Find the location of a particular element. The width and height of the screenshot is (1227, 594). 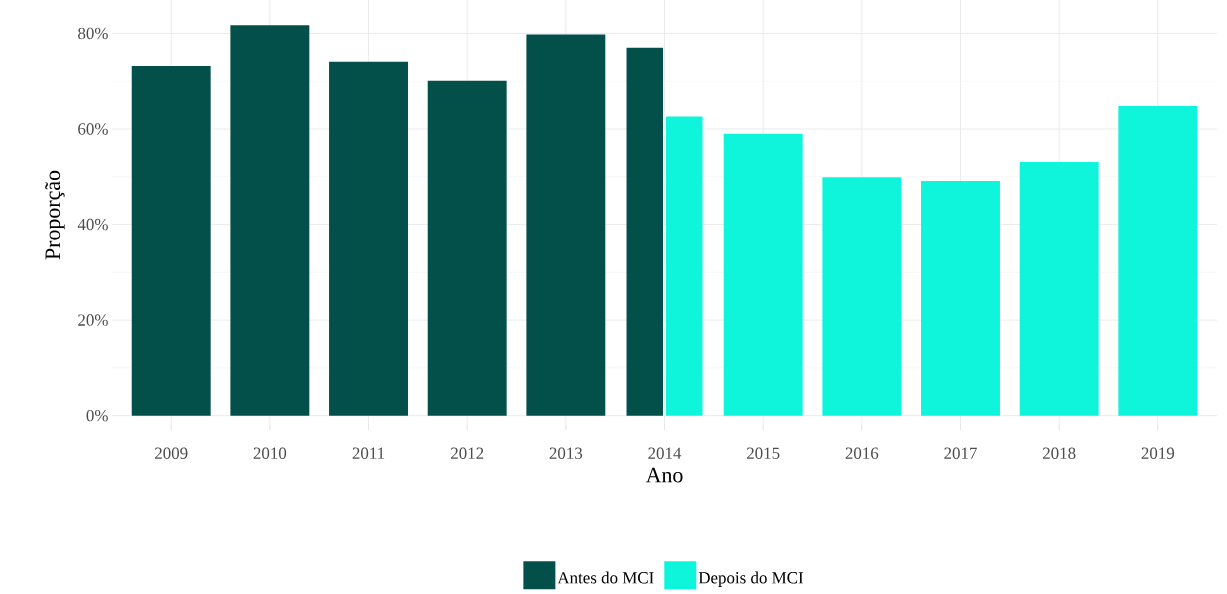

y-tick-label: 80% is located at coordinates (93, 33).